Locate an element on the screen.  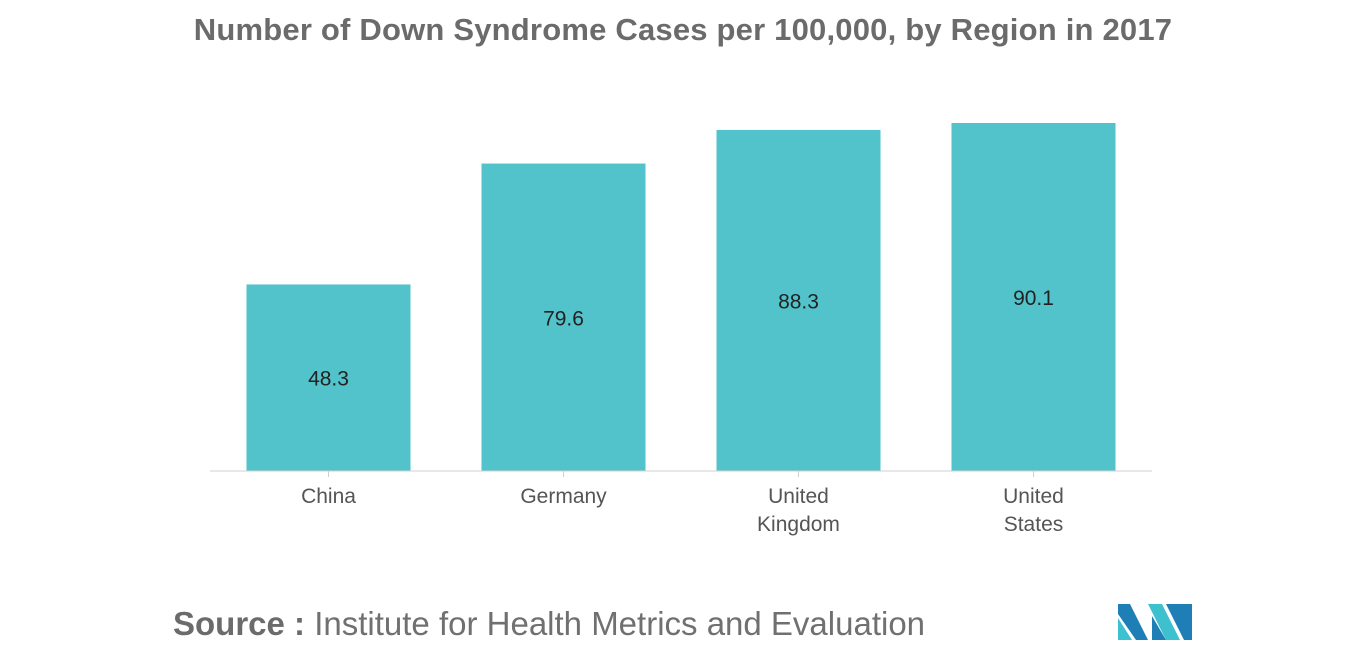
logo-middle-shape is located at coordinates (1125, 629).